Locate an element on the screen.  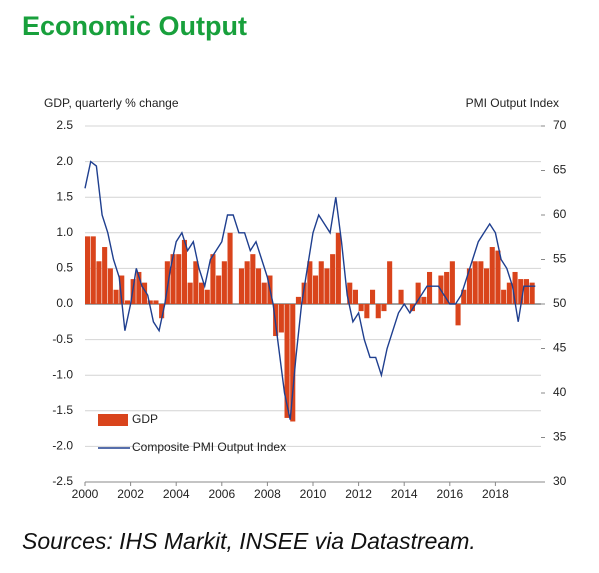
y-tick-label: 1.0 is located at coordinates (64, 232).